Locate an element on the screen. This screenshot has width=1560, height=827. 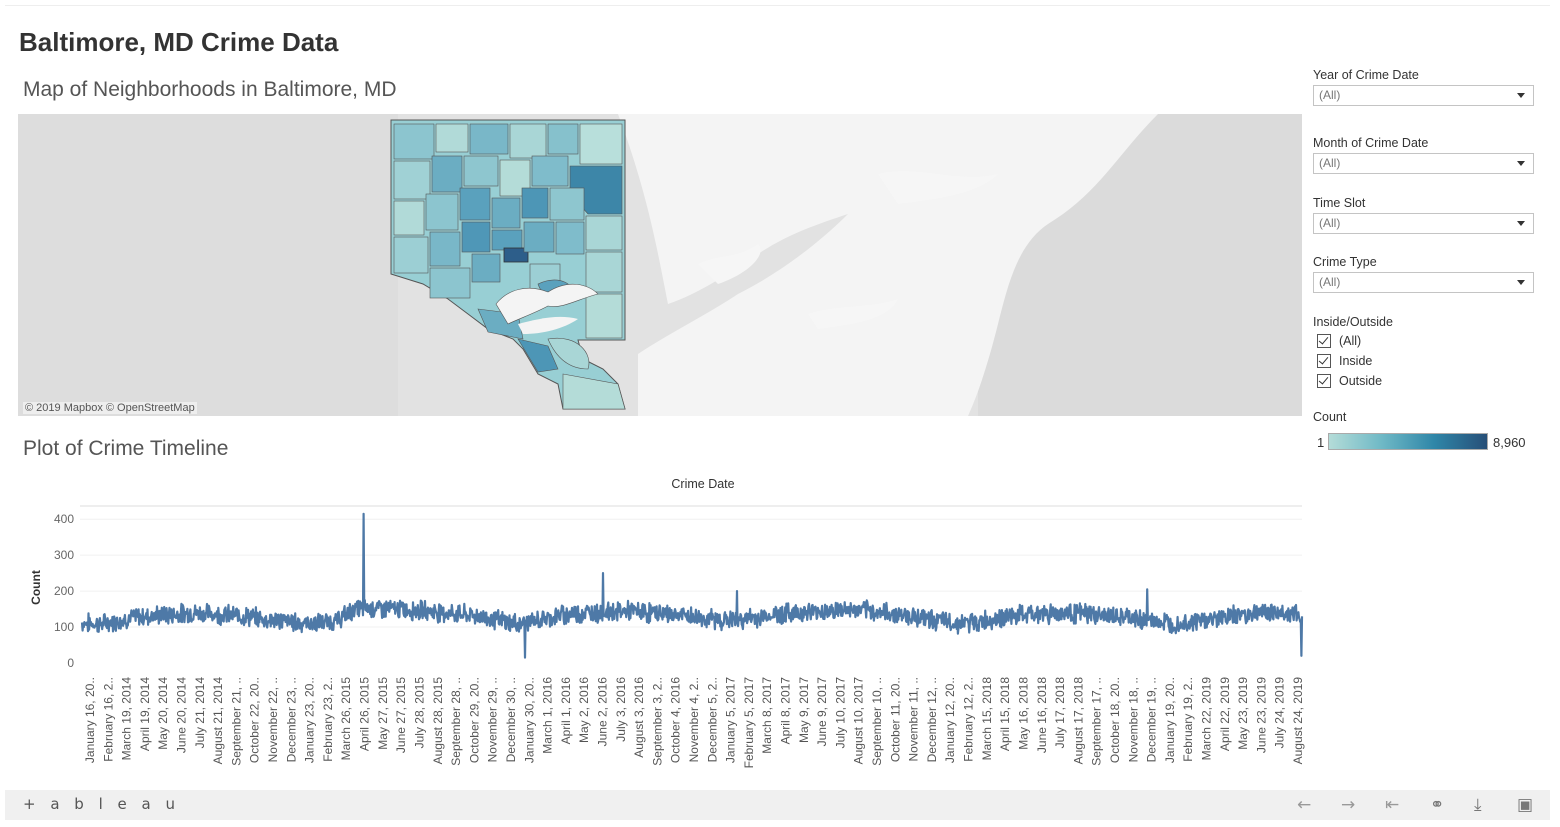
x-tick-label: April 26, 2015 is located at coordinates (365, 714).